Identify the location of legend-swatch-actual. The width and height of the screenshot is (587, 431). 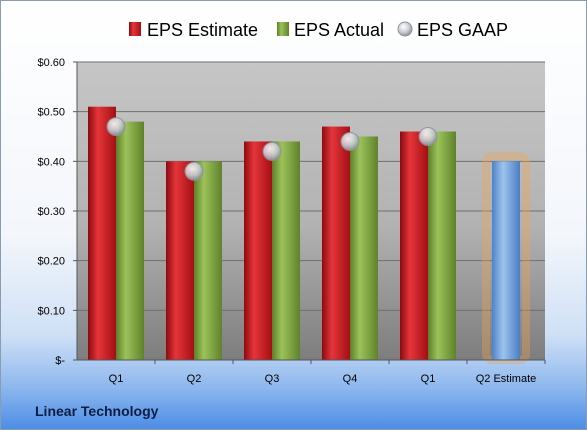
(283, 29).